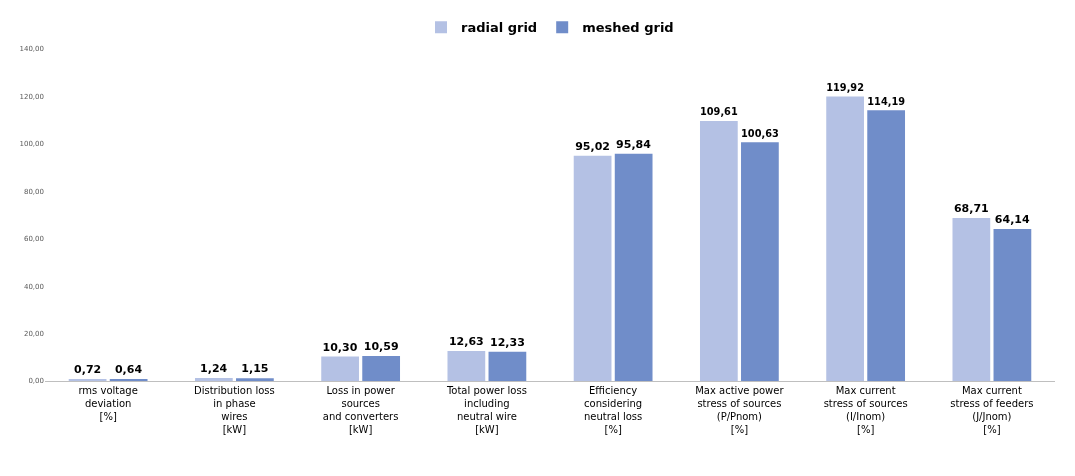 This screenshot has height=476, width=1075. Describe the element at coordinates (88, 369) in the screenshot. I see `data-label: 0,72` at that location.